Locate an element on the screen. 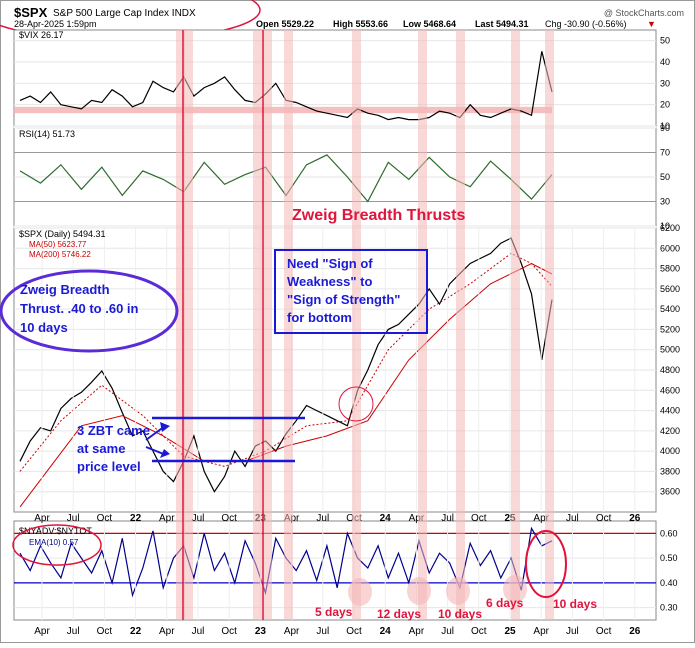 The height and width of the screenshot is (648, 695). rsi-y-tick-label: 30 is located at coordinates (665, 202).